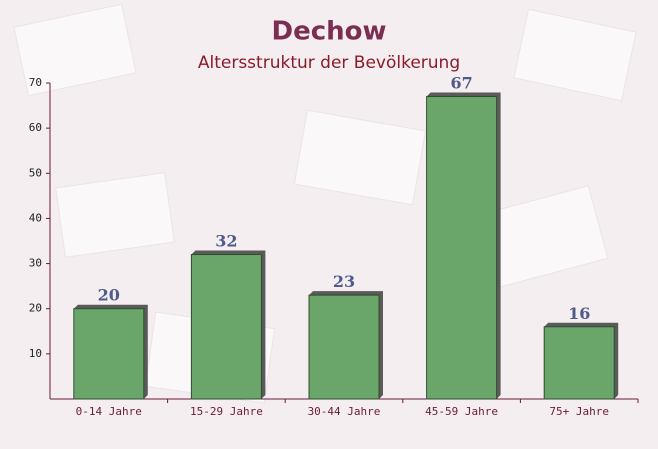  I want to click on x-tick-label: 45-59 Jahre, so click(461, 411).